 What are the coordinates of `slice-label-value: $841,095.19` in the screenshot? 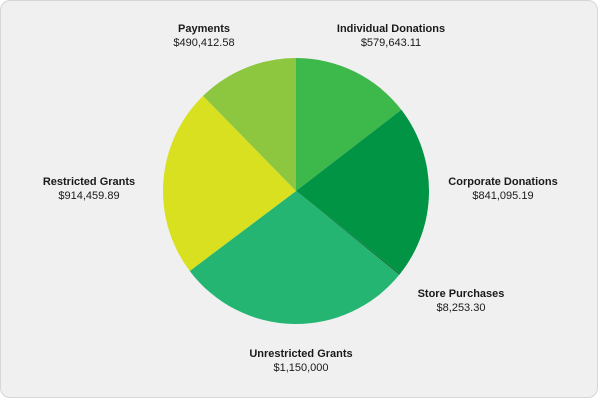 It's located at (502, 196).